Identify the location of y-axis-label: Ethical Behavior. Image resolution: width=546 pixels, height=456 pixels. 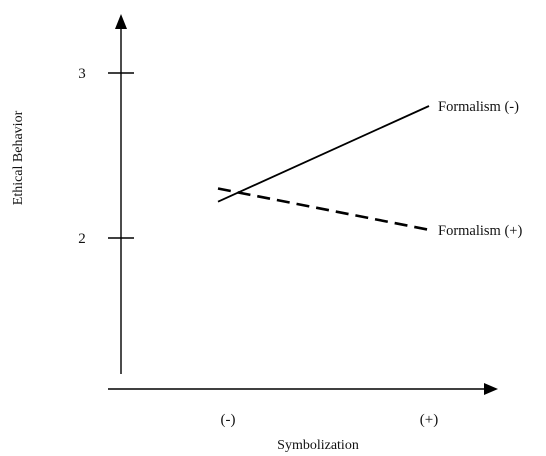
(18, 157).